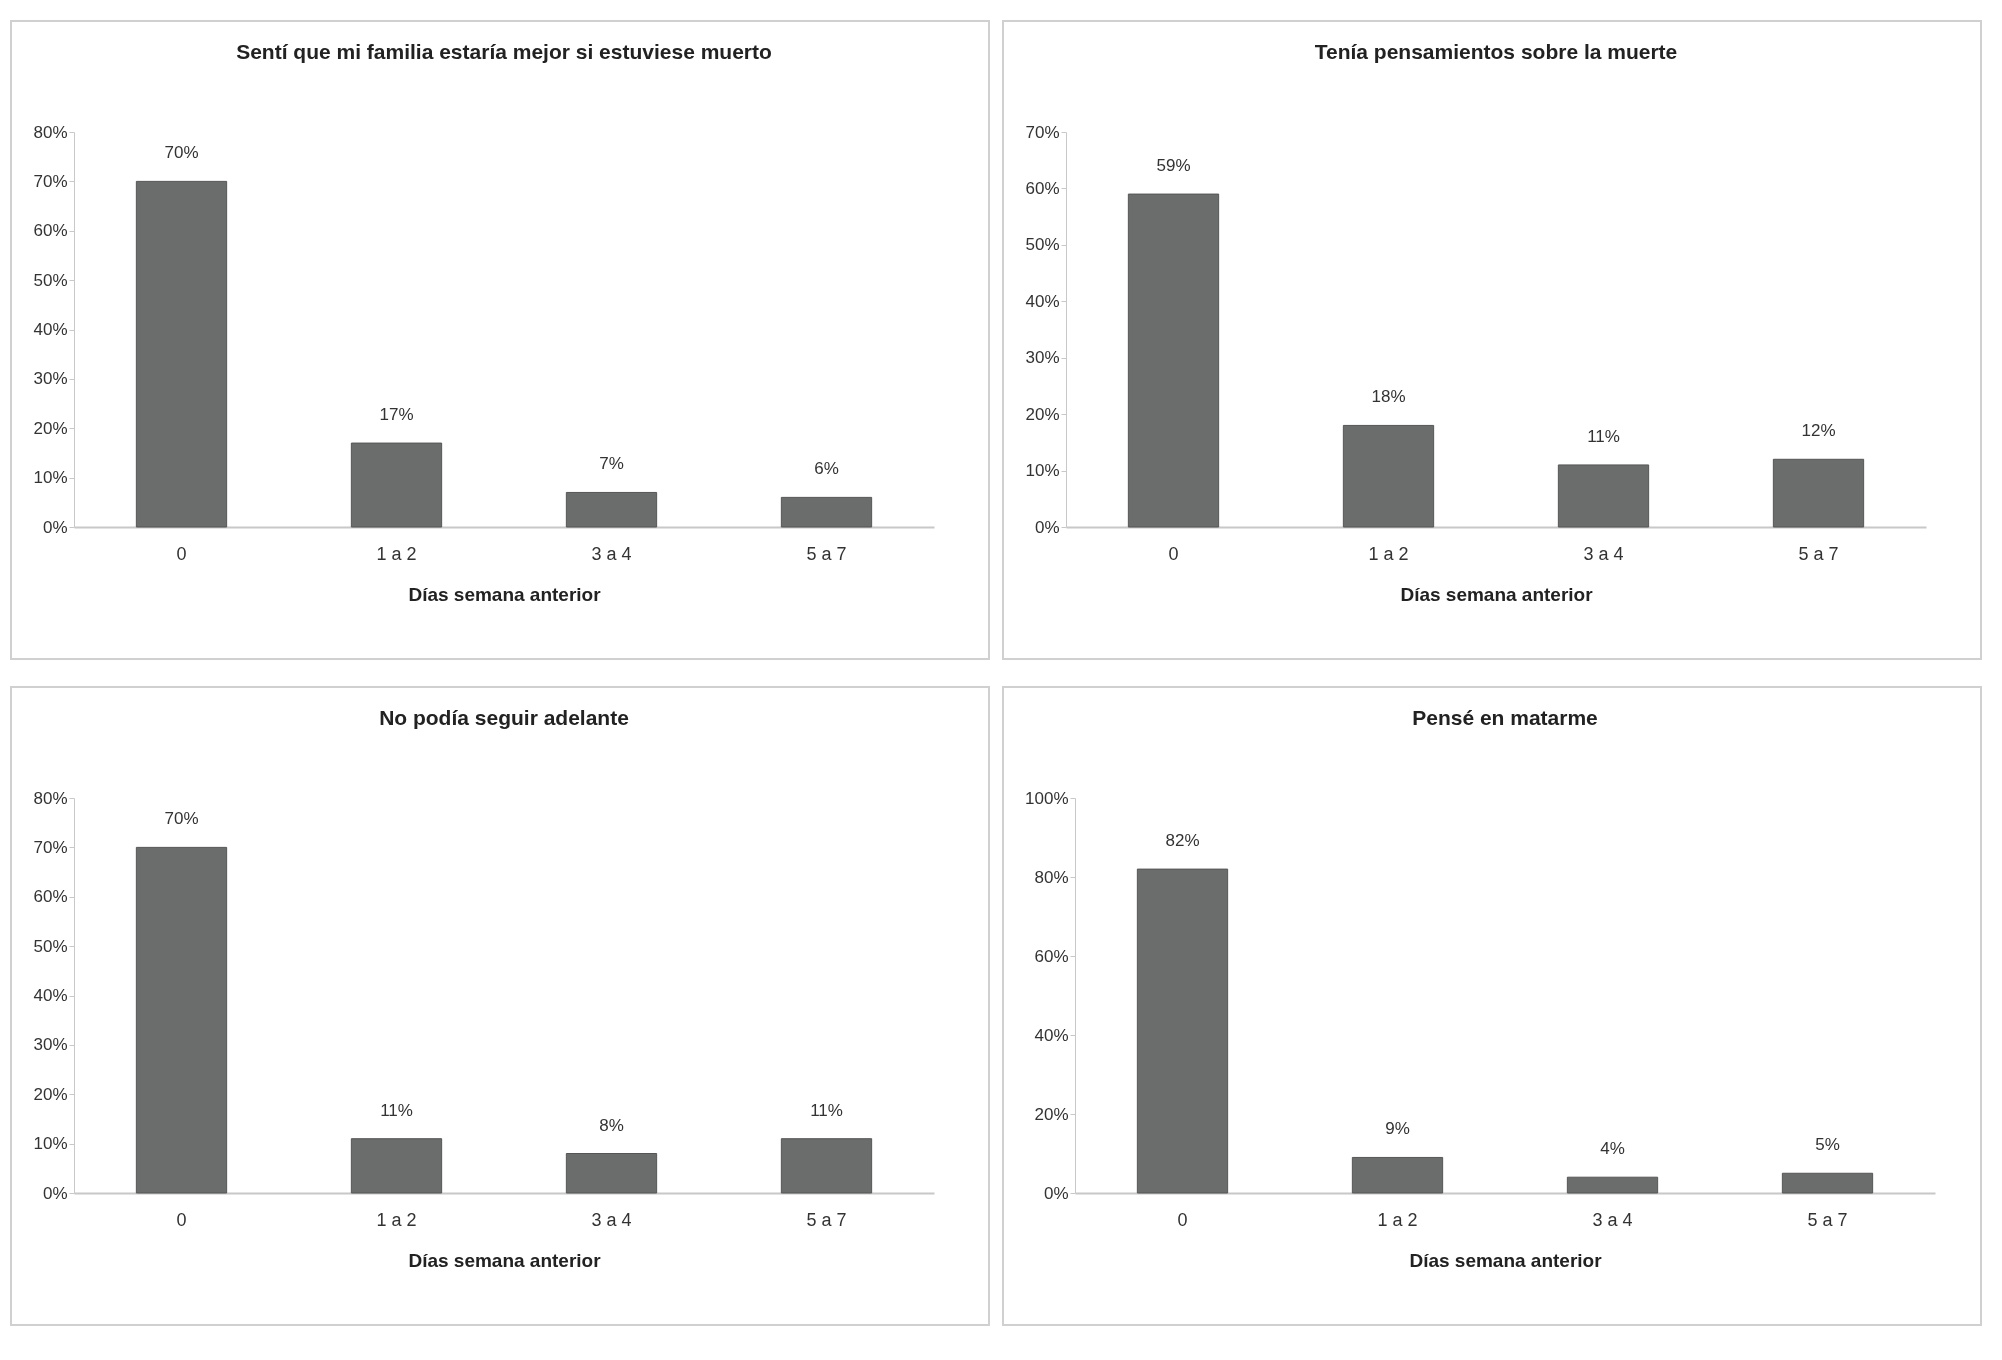  Describe the element at coordinates (611, 1125) in the screenshot. I see `data-label: 8%` at that location.